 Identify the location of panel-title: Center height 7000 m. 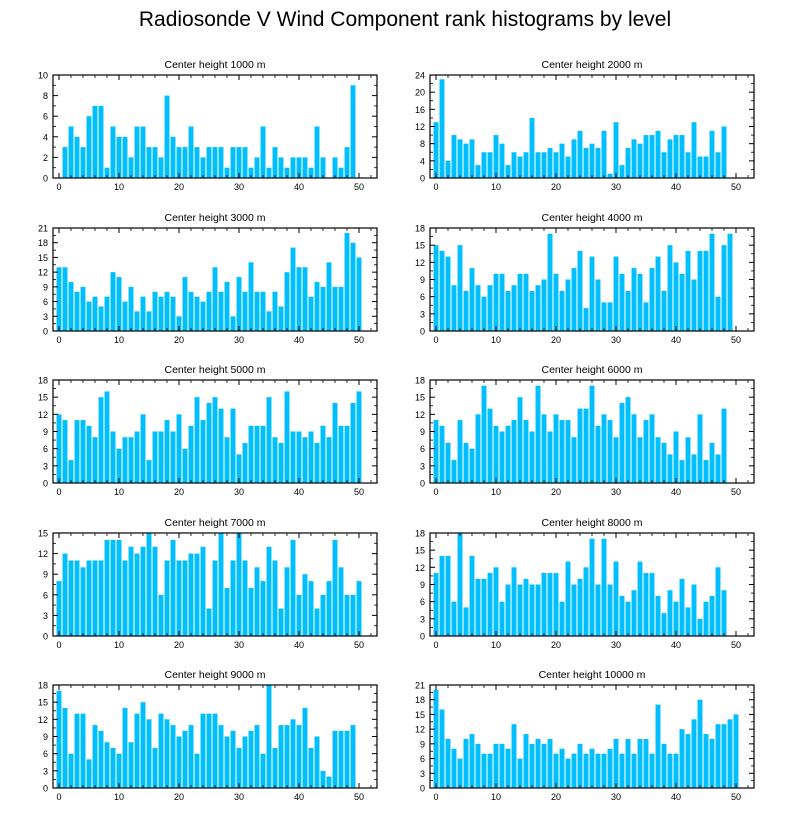
(215, 523).